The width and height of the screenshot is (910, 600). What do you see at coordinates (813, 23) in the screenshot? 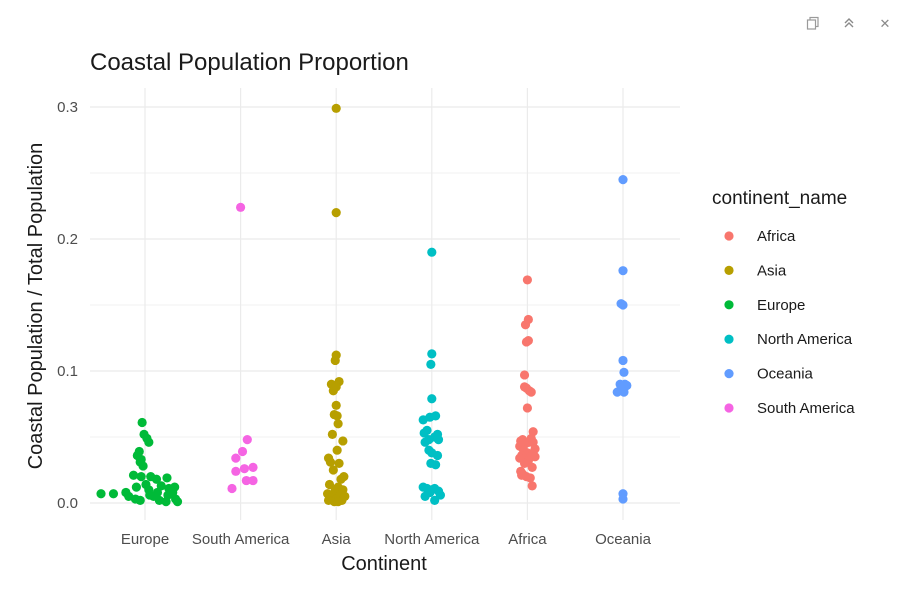
I see `copy-icon` at bounding box center [813, 23].